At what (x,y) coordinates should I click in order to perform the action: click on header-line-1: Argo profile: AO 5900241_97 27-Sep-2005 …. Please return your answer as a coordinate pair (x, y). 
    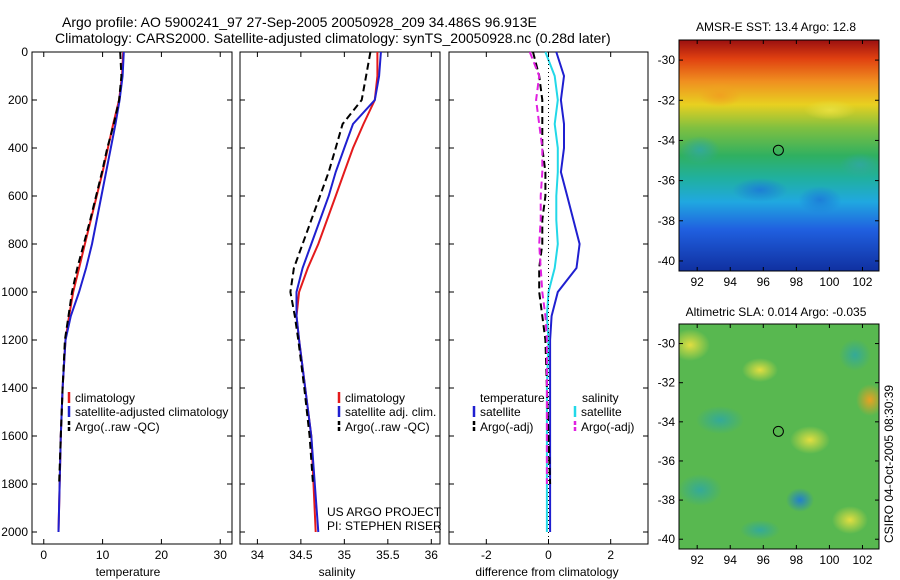
    Looking at the image, I should click on (299, 22).